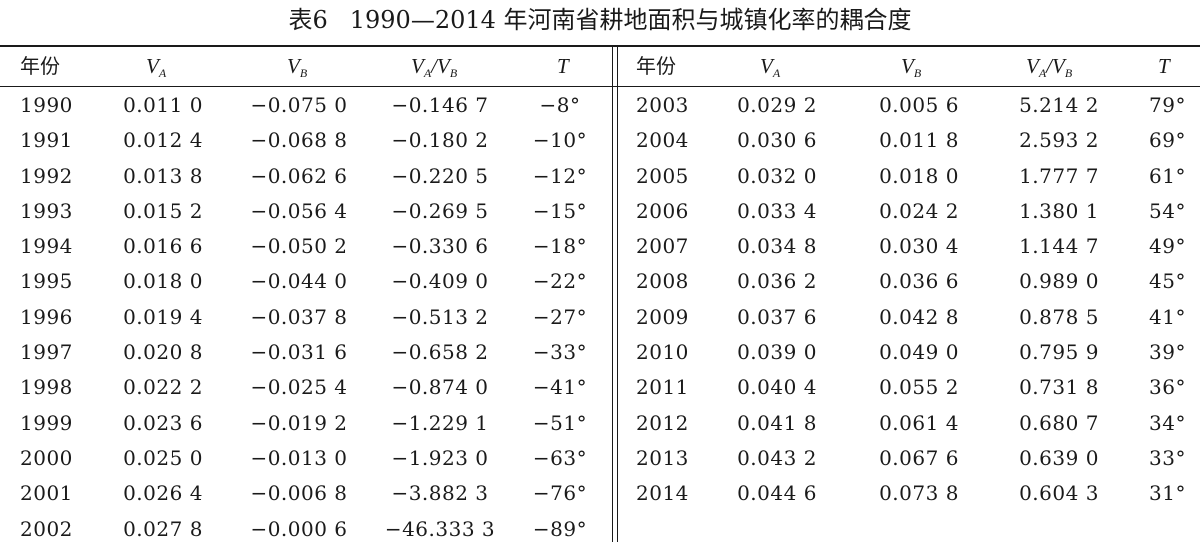 This screenshot has width=1200, height=547. I want to click on table-row: 2007 0.034 8 0.030 4 1.144 7 49°, so click(909, 245).